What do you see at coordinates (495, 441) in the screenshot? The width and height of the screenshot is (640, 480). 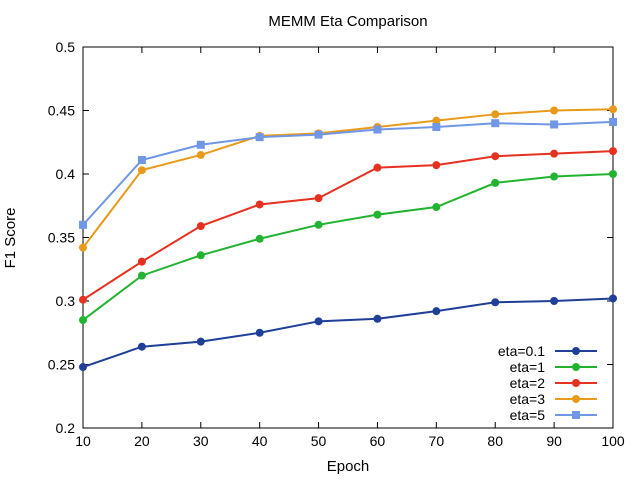 I see `x-tick-label: 80` at bounding box center [495, 441].